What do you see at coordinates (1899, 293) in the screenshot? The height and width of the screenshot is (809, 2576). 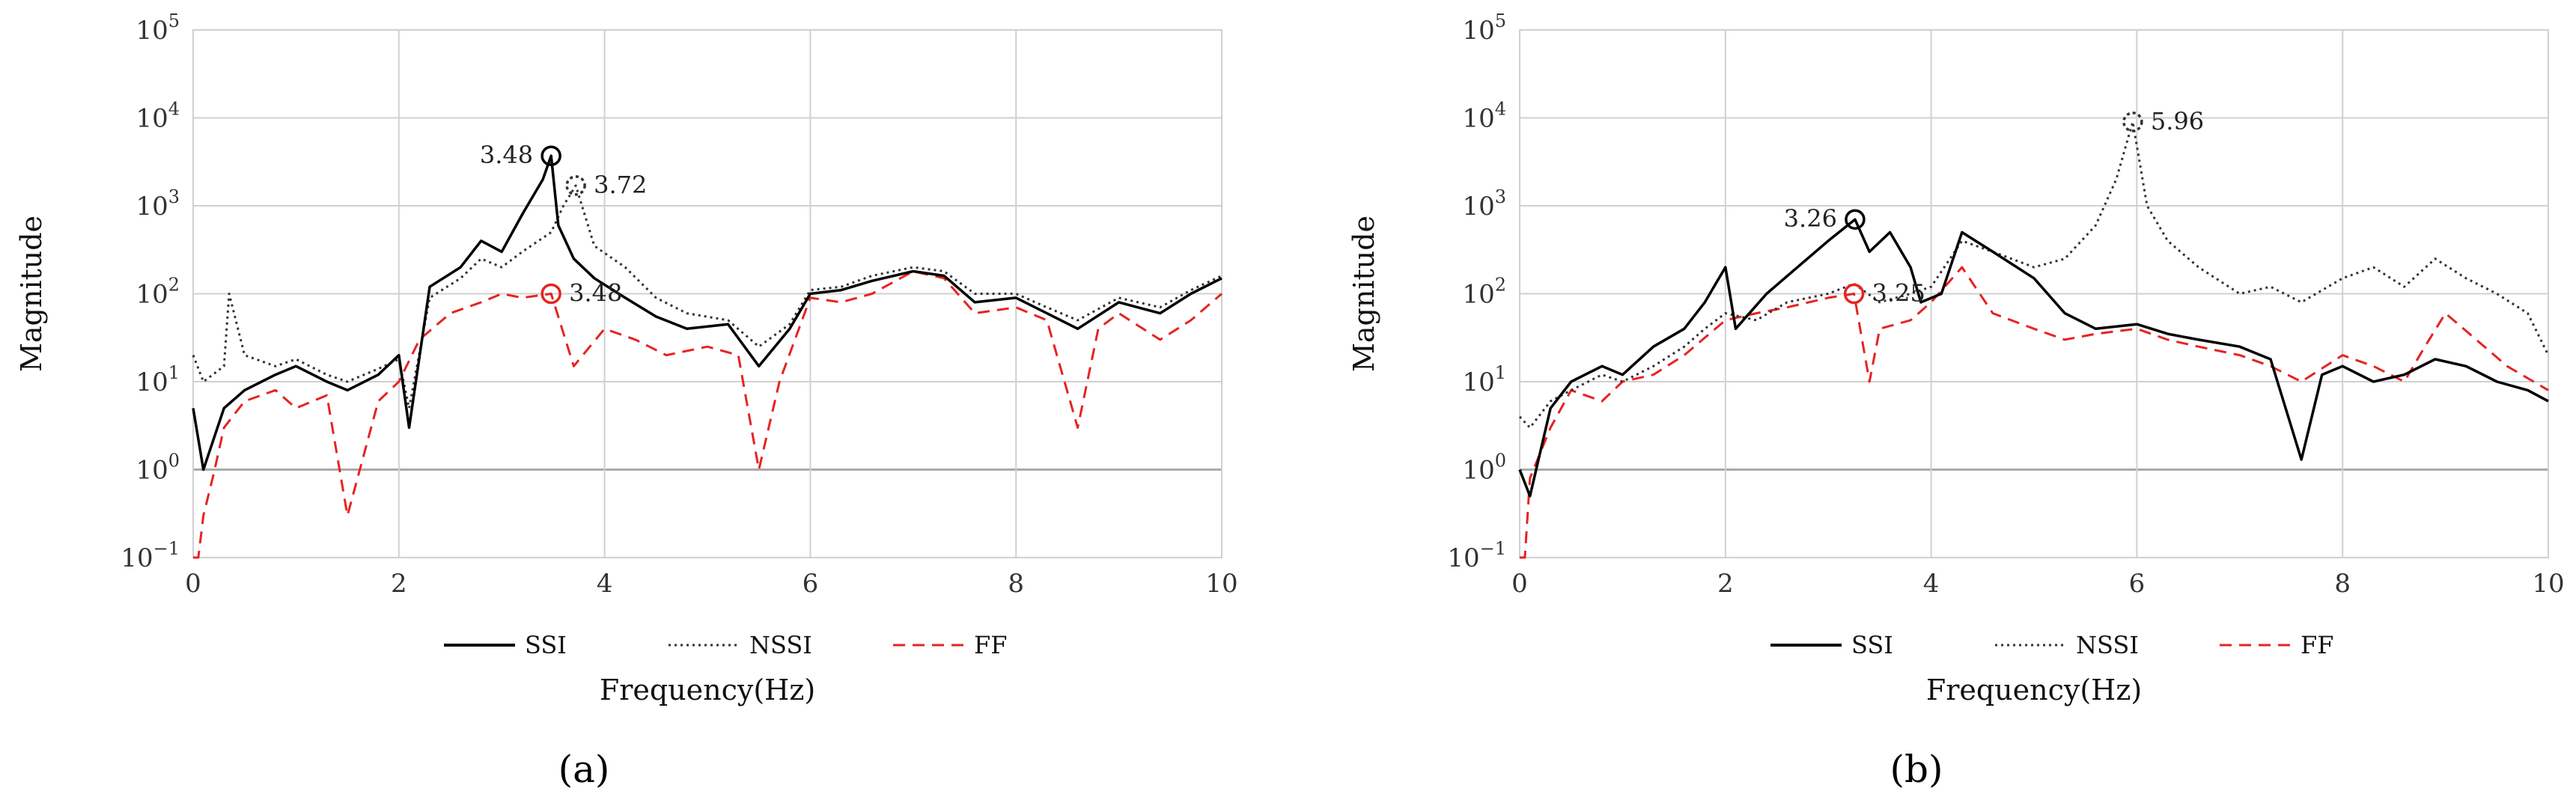 I see `peak-label-ff: 3.25` at bounding box center [1899, 293].